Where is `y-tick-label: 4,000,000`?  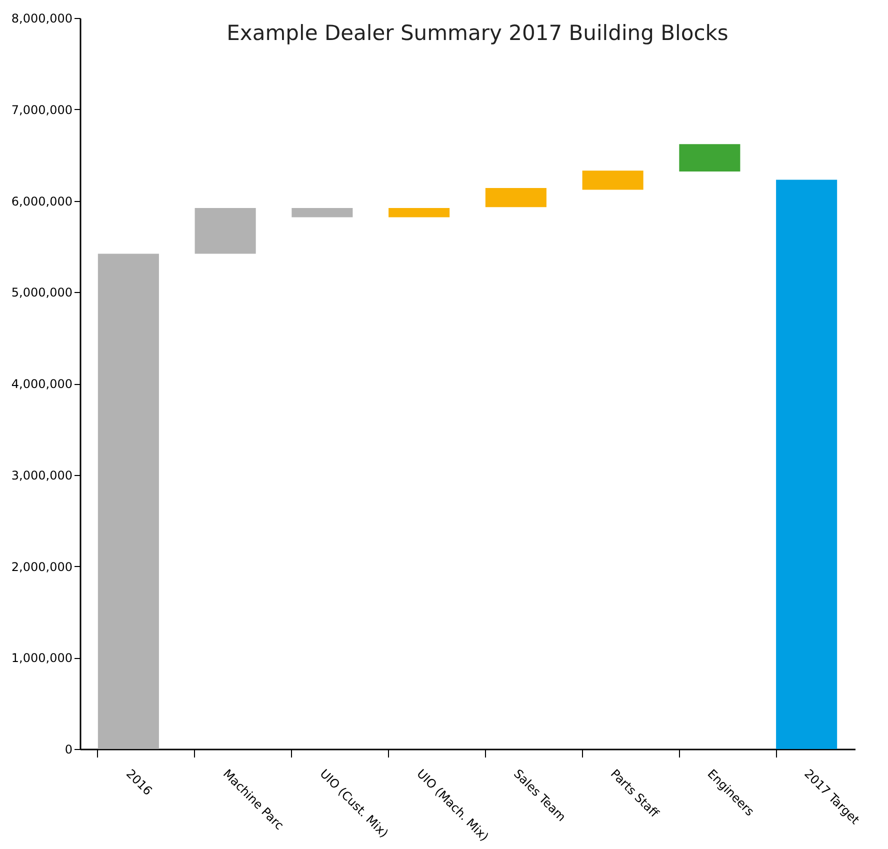 y-tick-label: 4,000,000 is located at coordinates (41, 384).